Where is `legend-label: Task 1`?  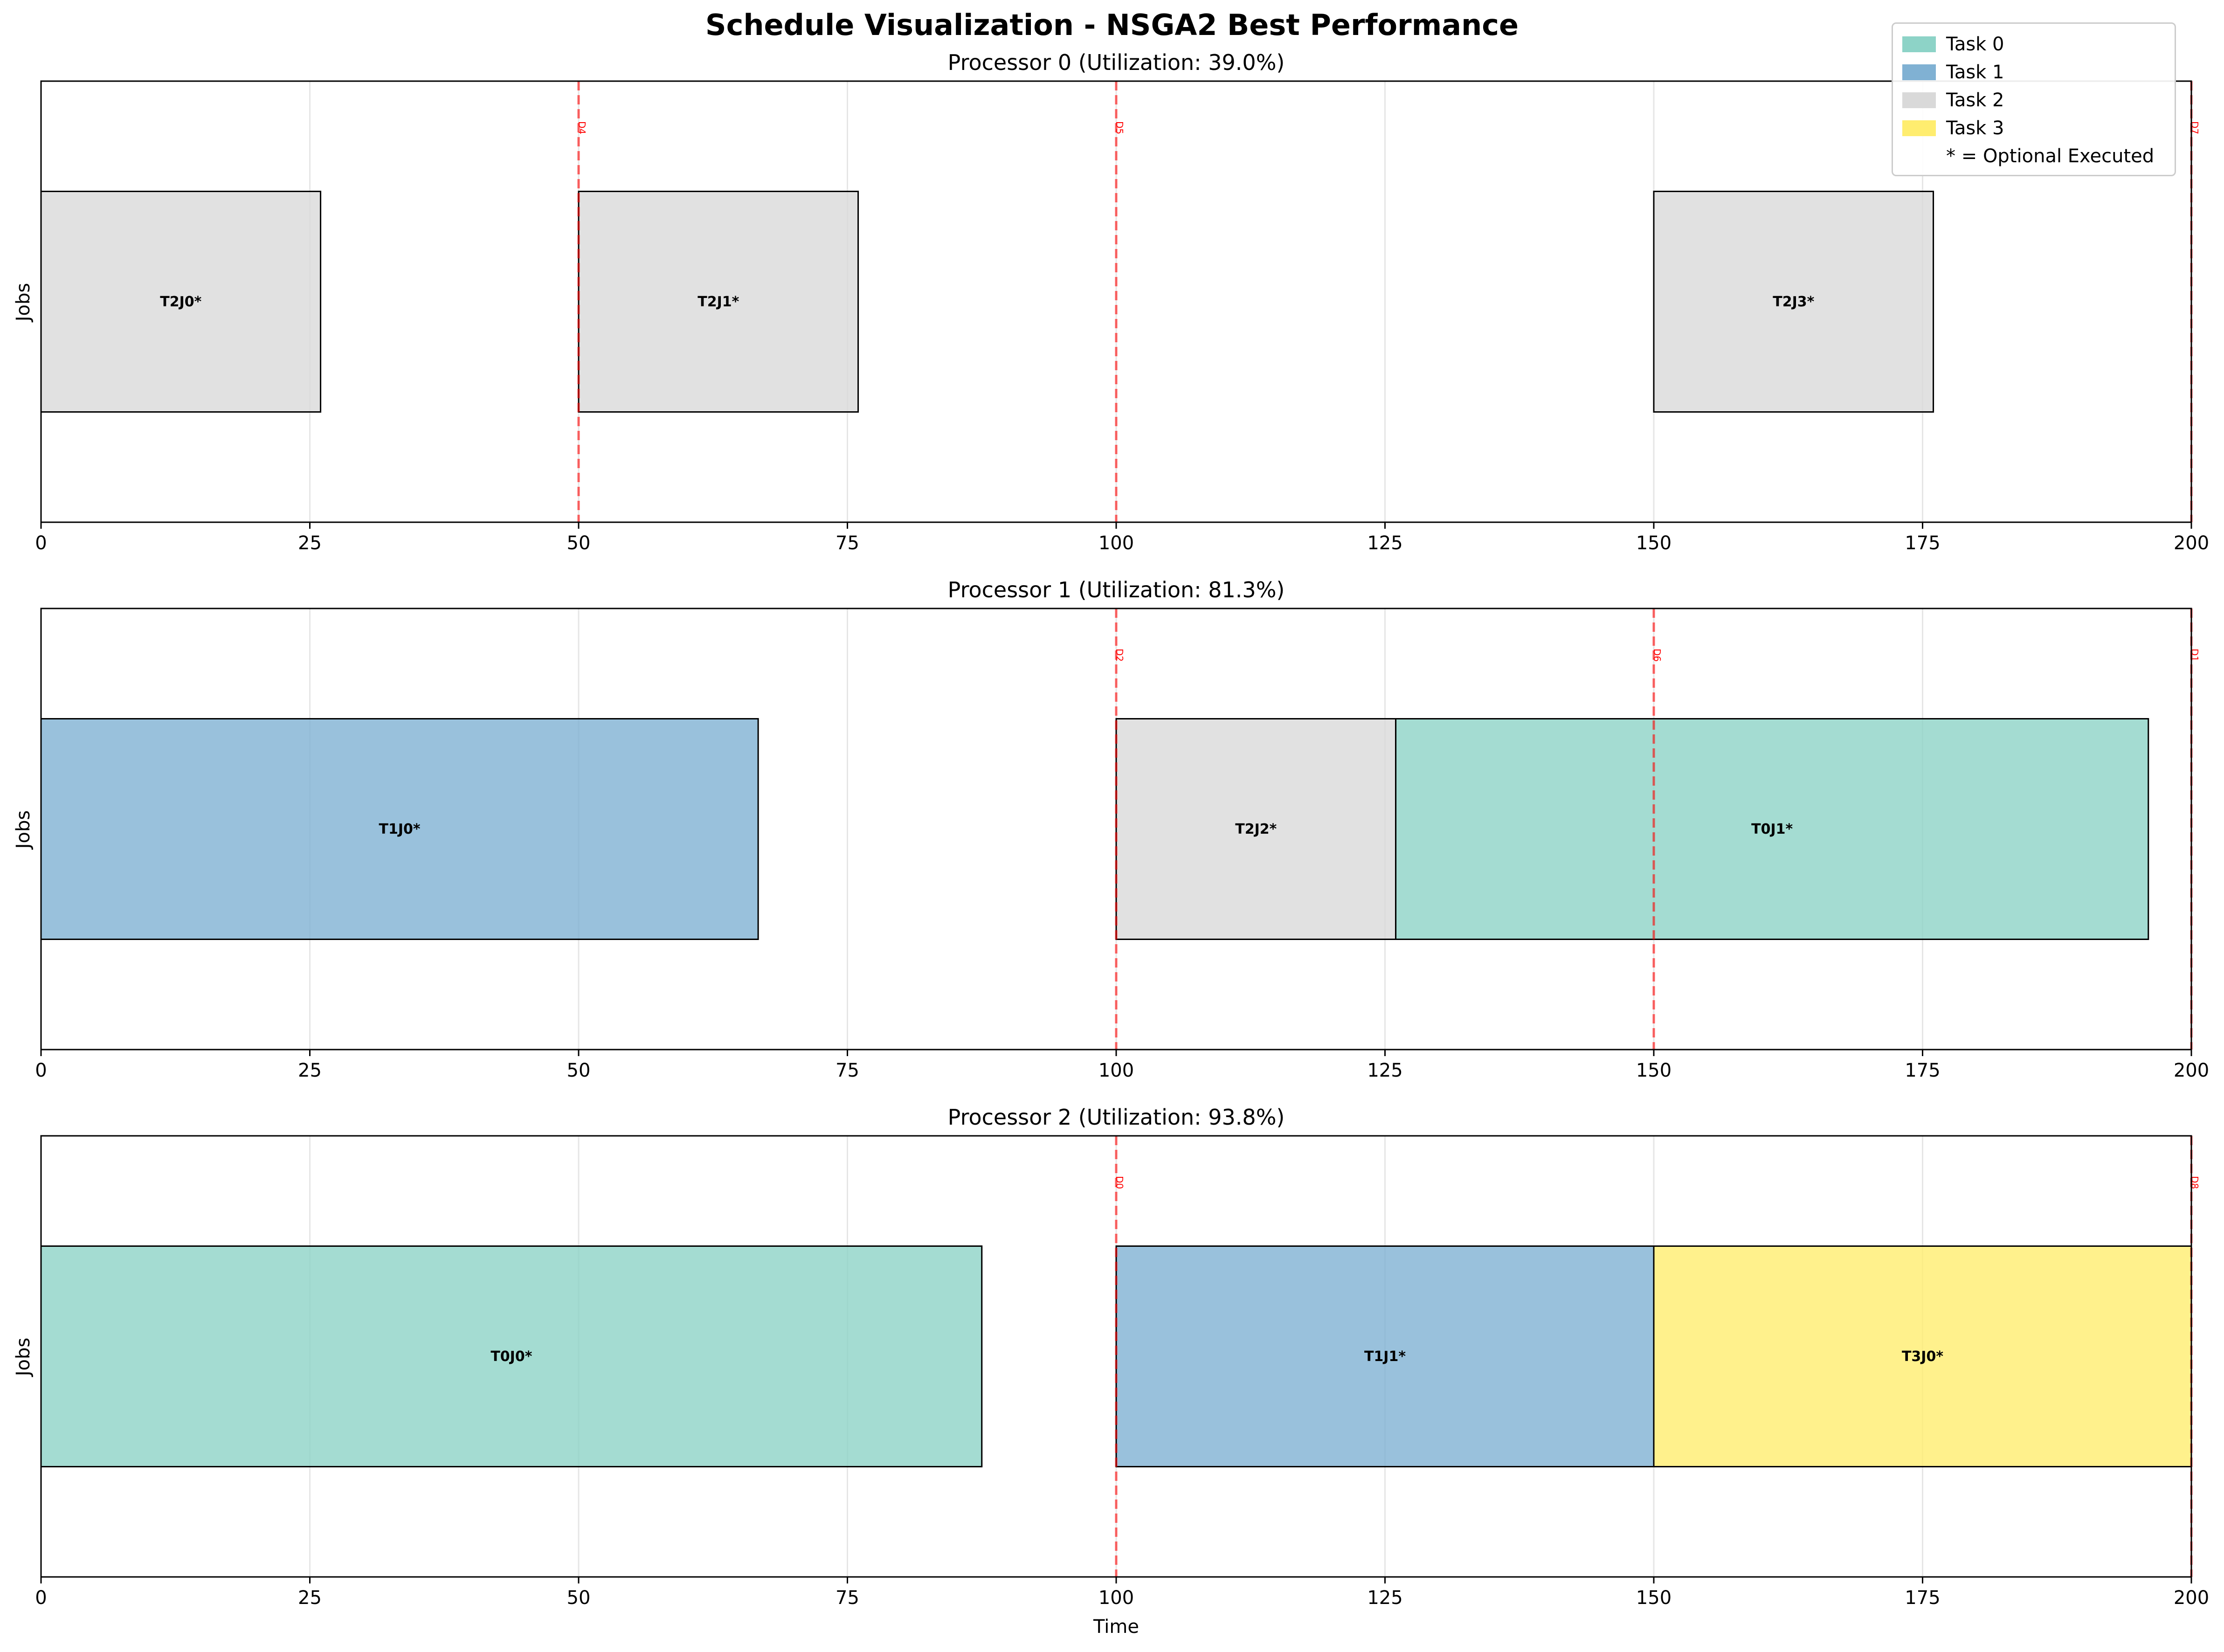
legend-label: Task 1 is located at coordinates (1975, 72).